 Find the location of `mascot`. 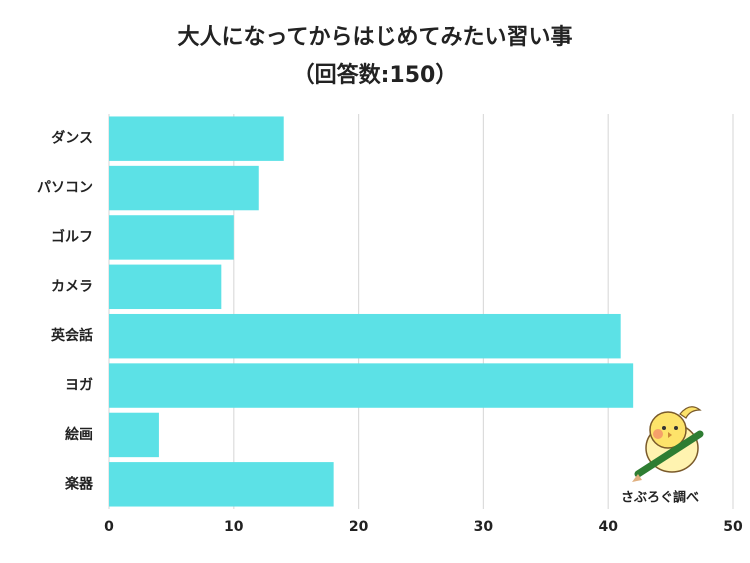

mascot is located at coordinates (668, 444).